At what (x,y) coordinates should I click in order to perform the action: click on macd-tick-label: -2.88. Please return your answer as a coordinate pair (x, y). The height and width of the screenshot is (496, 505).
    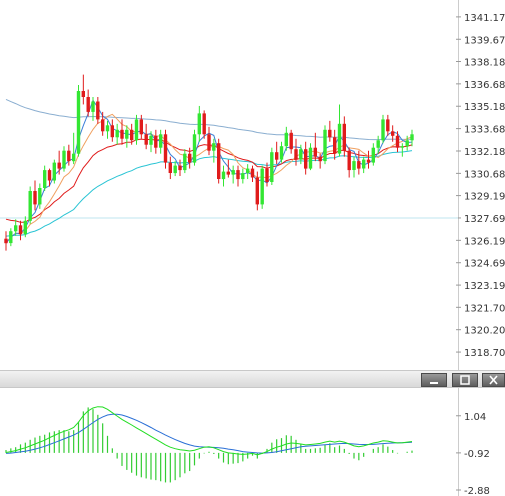
    Looking at the image, I should click on (477, 491).